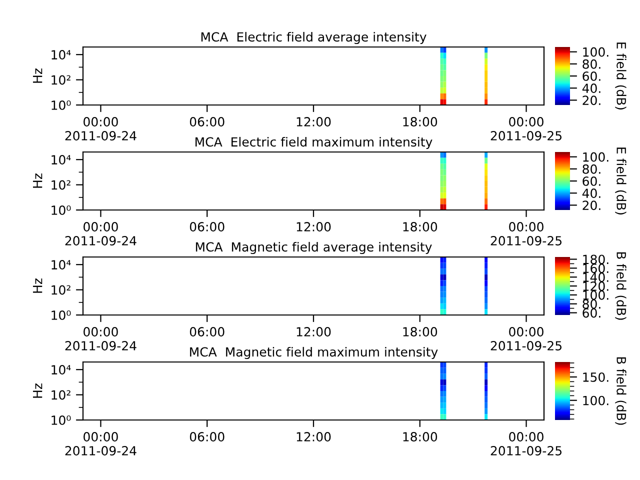  Describe the element at coordinates (595, 277) in the screenshot. I see `color-bar-label: 140.` at that location.